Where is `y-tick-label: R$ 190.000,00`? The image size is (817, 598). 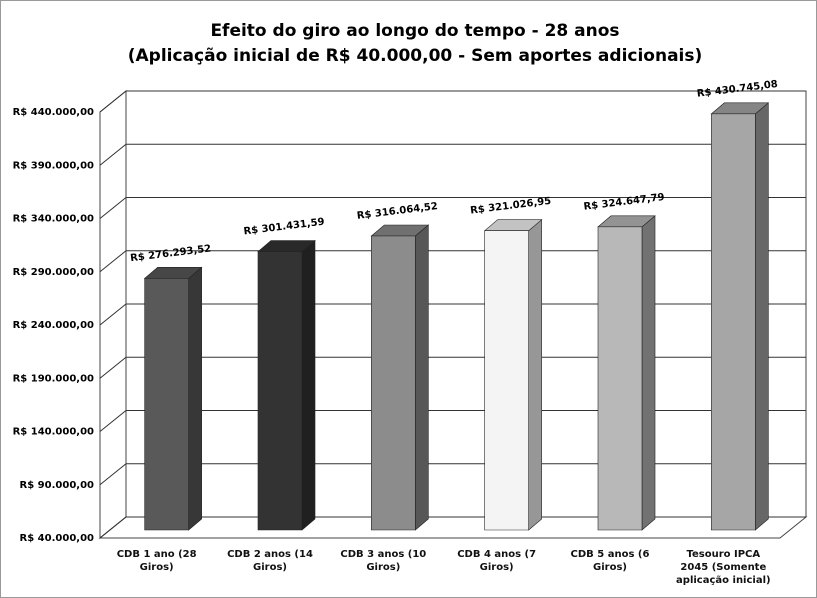
y-tick-label: R$ 190.000,00 is located at coordinates (53, 378).